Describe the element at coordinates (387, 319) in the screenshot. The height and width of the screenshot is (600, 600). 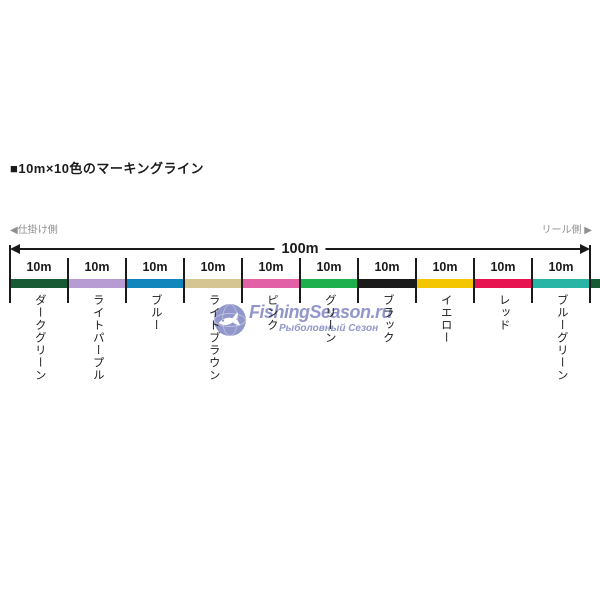
I see `segment-color-name: ブラック` at that location.